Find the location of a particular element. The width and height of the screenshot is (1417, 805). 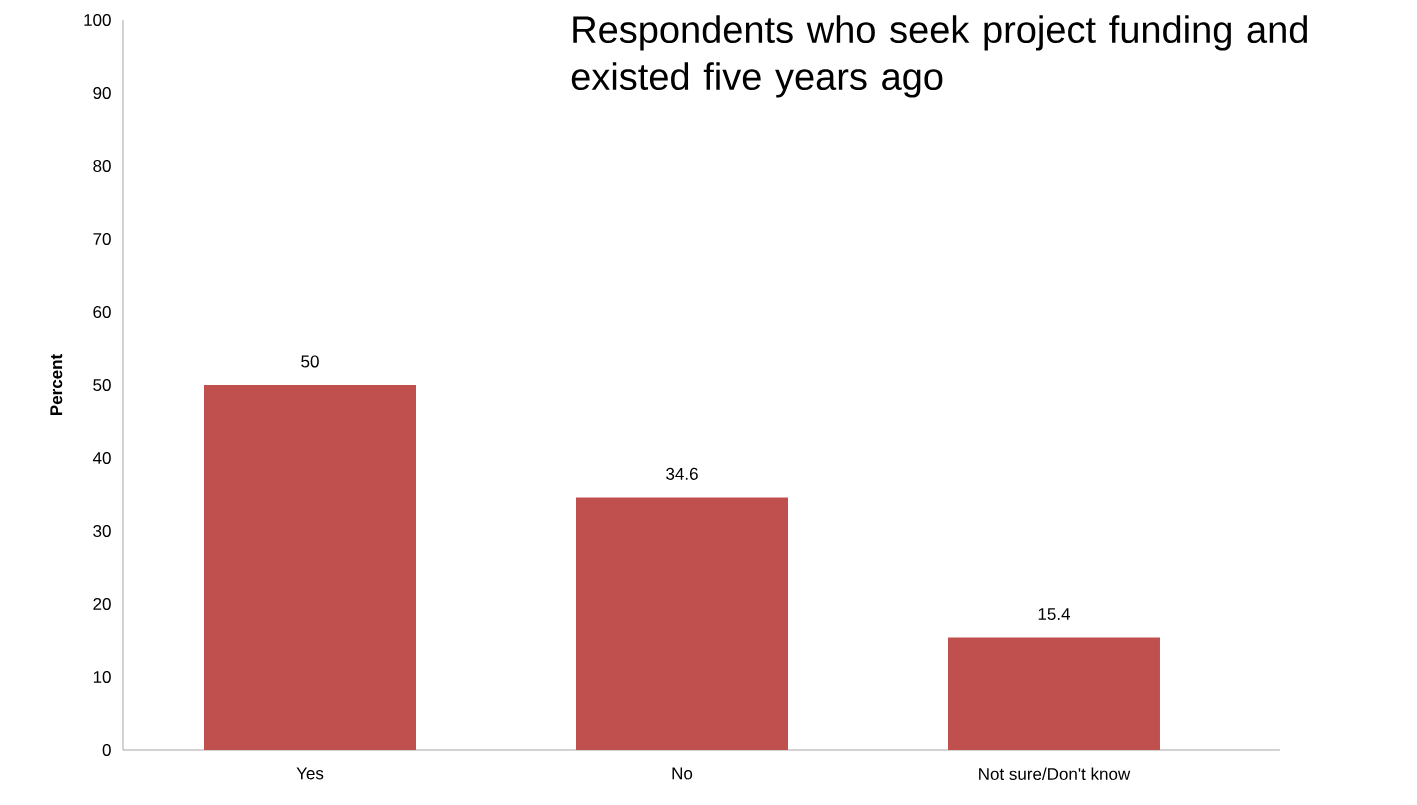

y-tick-label: 20 is located at coordinates (102, 604).